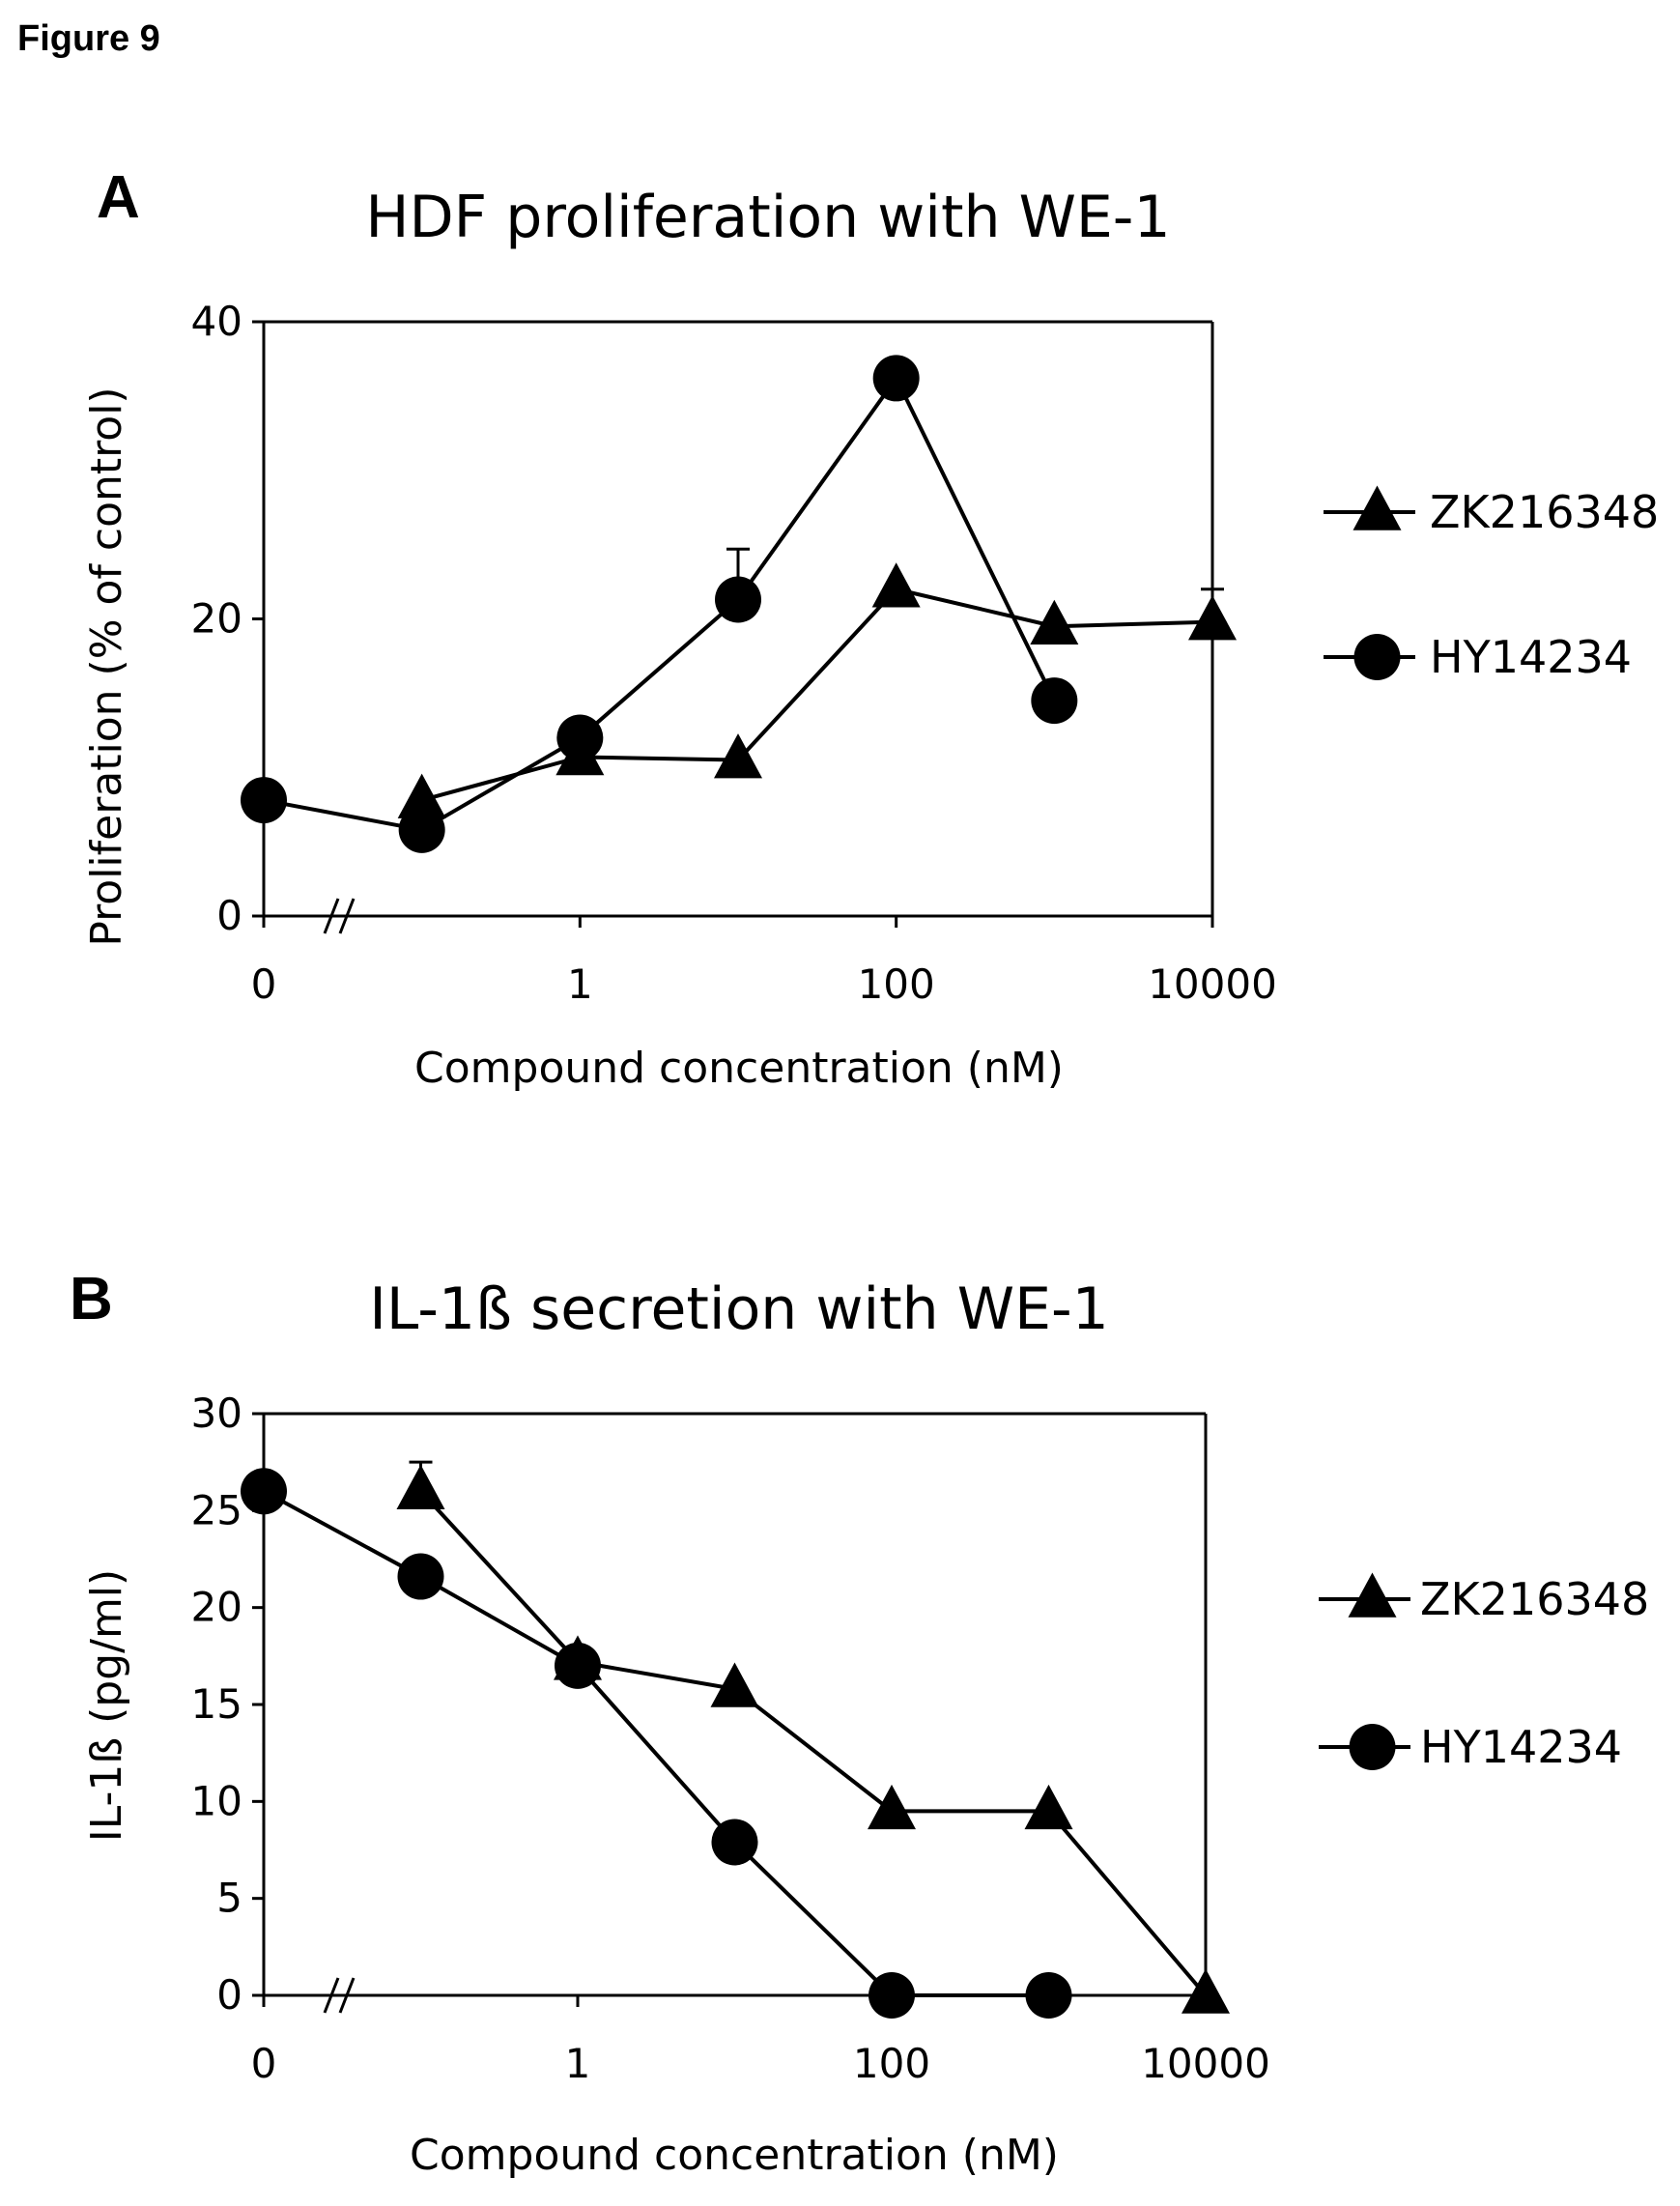 This screenshot has height=2206, width=1680. What do you see at coordinates (217, 1607) in the screenshot?
I see `chart-b-y-tick-label: 20` at bounding box center [217, 1607].